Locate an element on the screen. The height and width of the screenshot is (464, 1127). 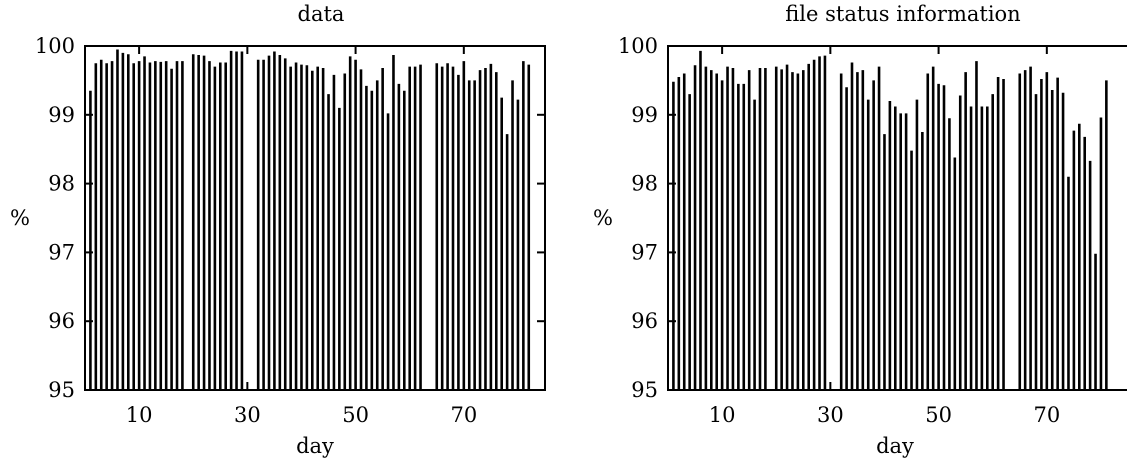
chart-title: file status information is located at coordinates (902, 14).